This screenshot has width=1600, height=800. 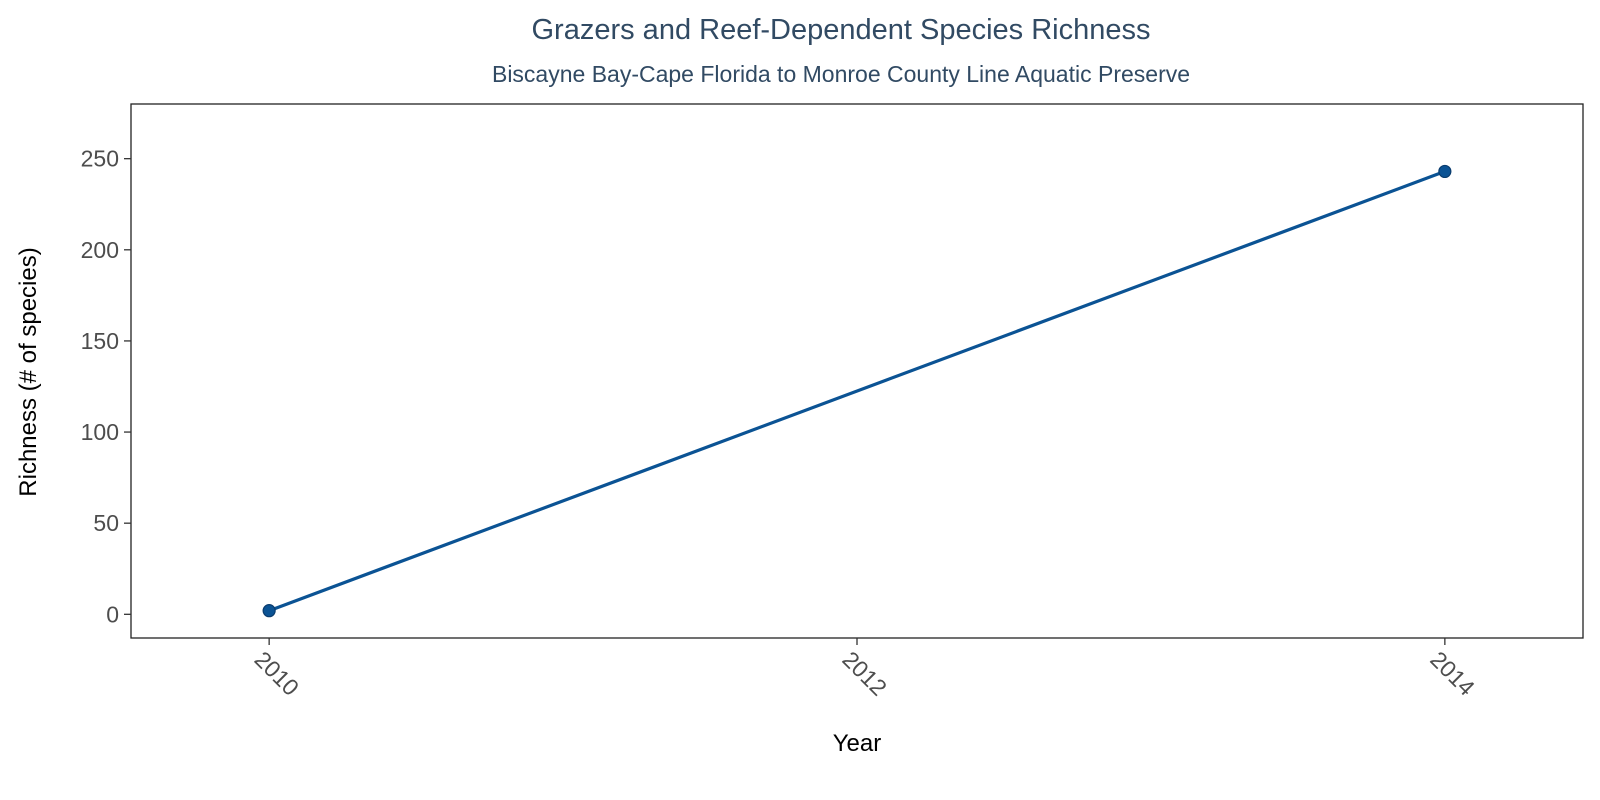 I want to click on y-tick-label: 0, so click(x=112, y=614).